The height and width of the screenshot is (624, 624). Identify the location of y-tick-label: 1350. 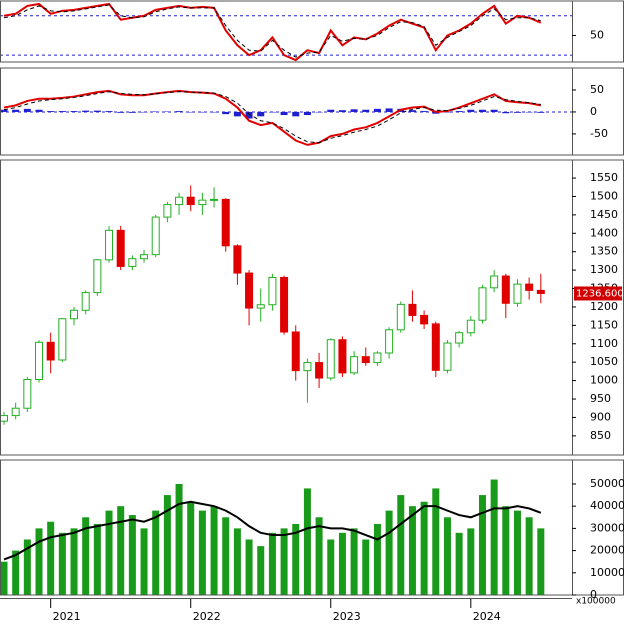
(604, 251).